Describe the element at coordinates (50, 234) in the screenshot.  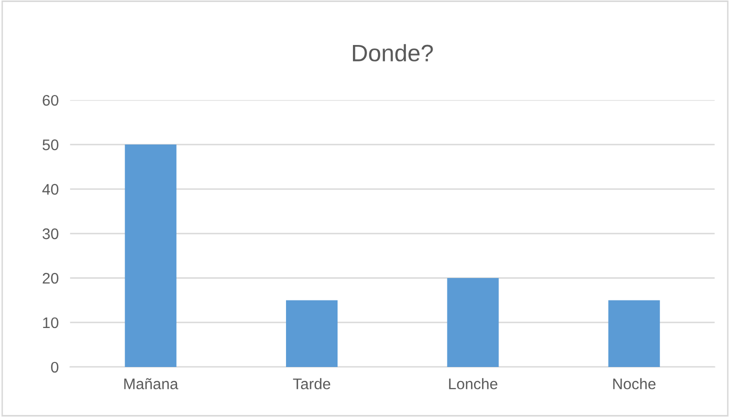
I see `y-tick-label: 30` at that location.